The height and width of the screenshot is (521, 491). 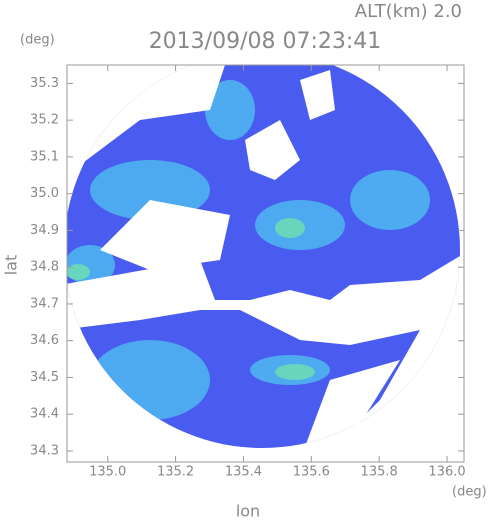 I want to click on y-tick-label: 35.3, so click(x=44, y=83).